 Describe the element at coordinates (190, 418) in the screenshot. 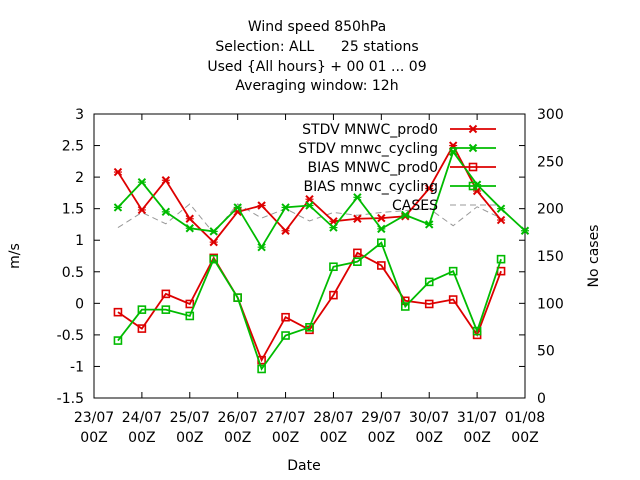

I see `x-tick-label: 25/07` at that location.